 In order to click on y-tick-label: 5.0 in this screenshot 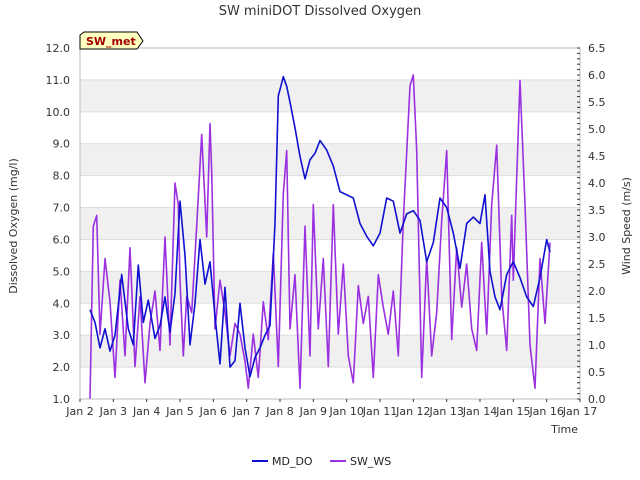, I will do `click(62, 271)`.